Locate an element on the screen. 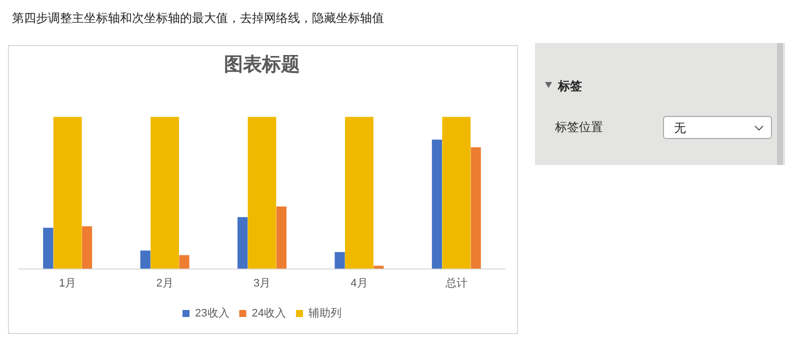 This screenshot has width=799, height=347. x-tick-label: 4月 is located at coordinates (359, 283).